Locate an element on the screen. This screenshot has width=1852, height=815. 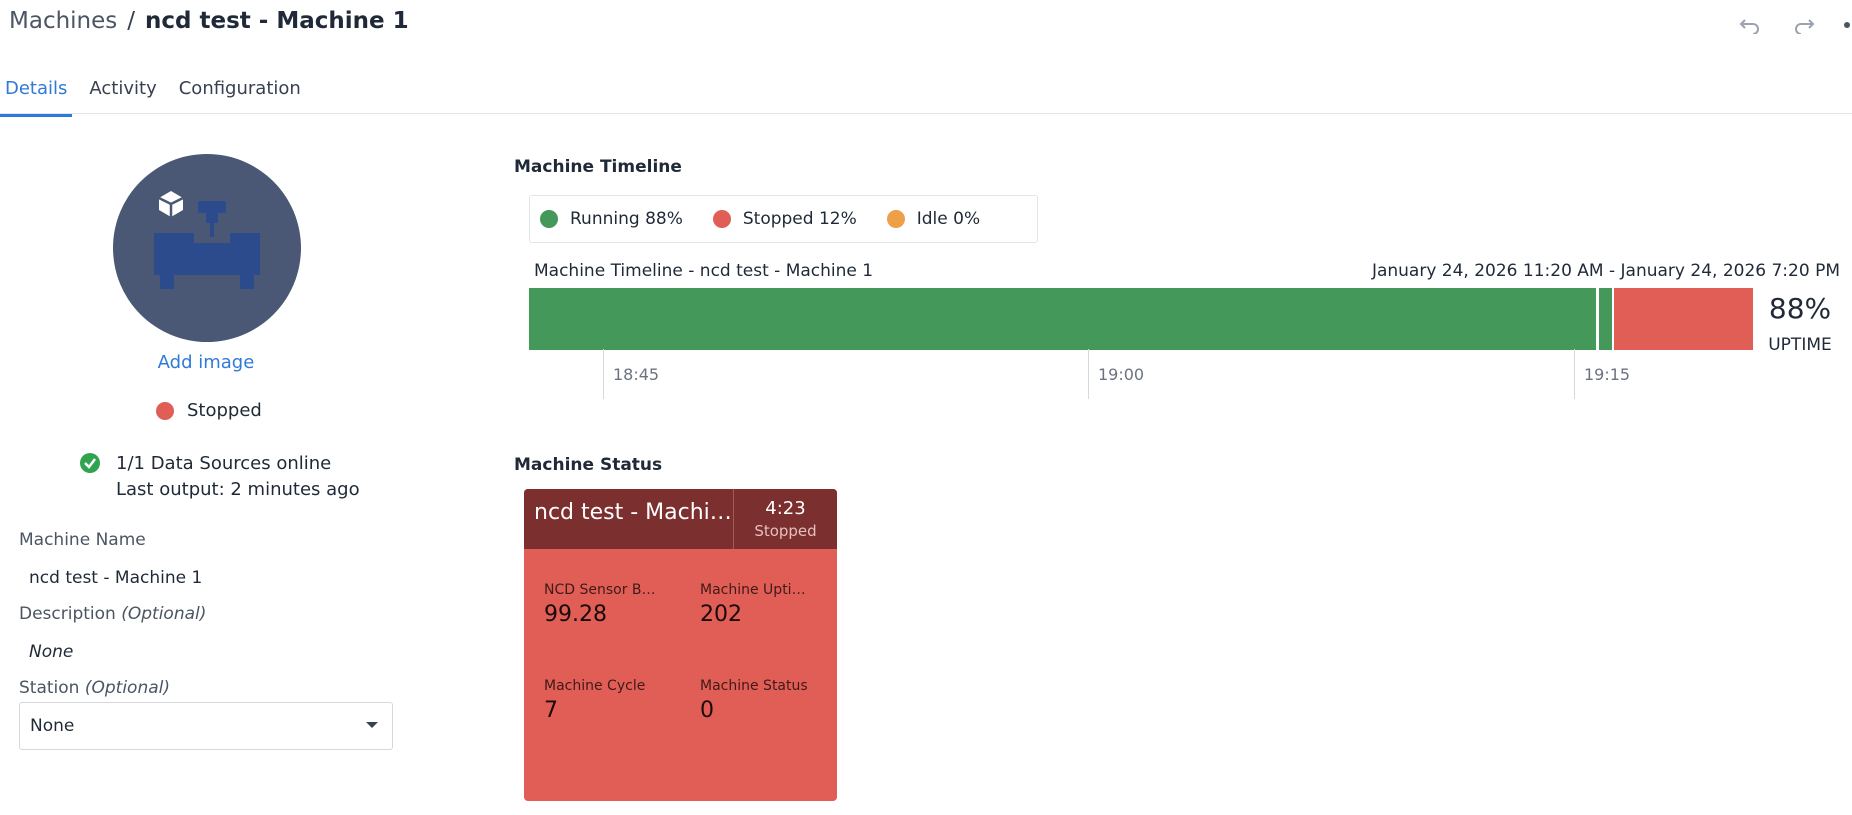
station-select: None is located at coordinates (206, 726).